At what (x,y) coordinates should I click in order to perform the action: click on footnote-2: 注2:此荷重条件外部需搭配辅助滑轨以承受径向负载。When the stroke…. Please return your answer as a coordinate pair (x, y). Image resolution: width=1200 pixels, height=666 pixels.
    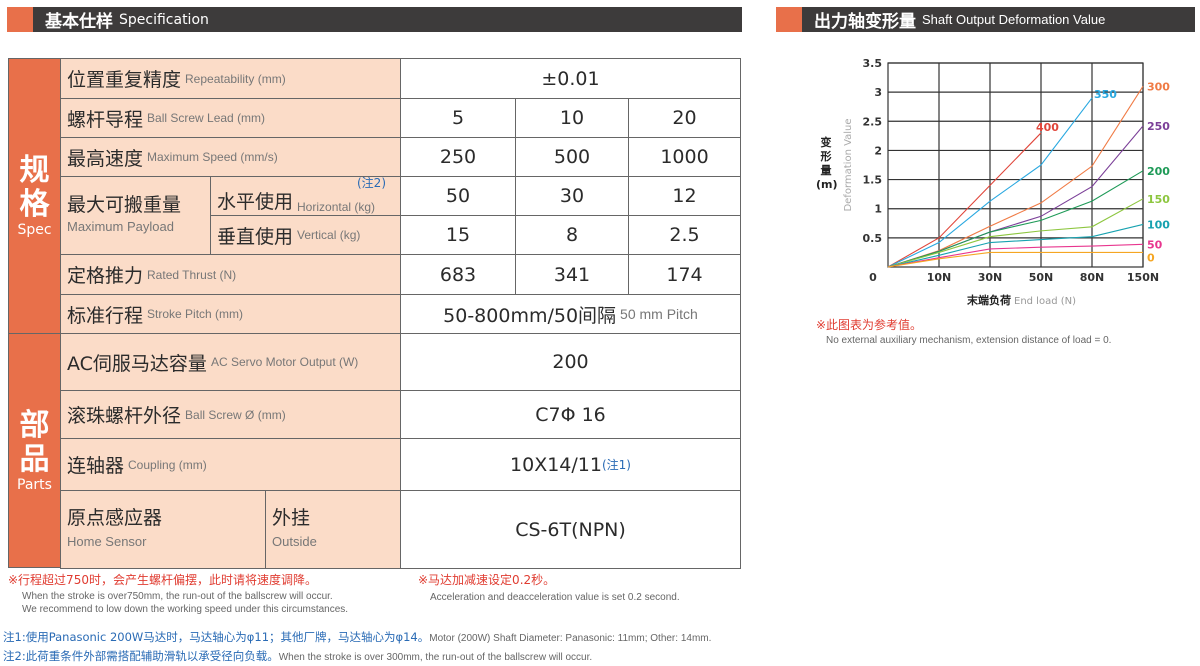
    Looking at the image, I should click on (297, 654).